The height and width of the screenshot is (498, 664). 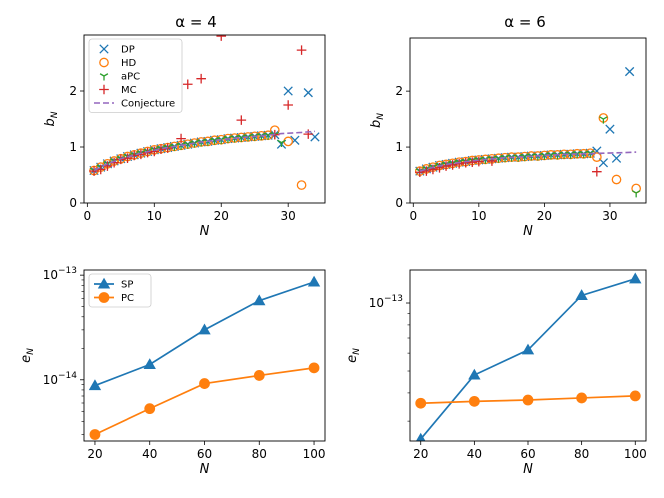 I want to click on series-sp-line, so click(x=528, y=358).